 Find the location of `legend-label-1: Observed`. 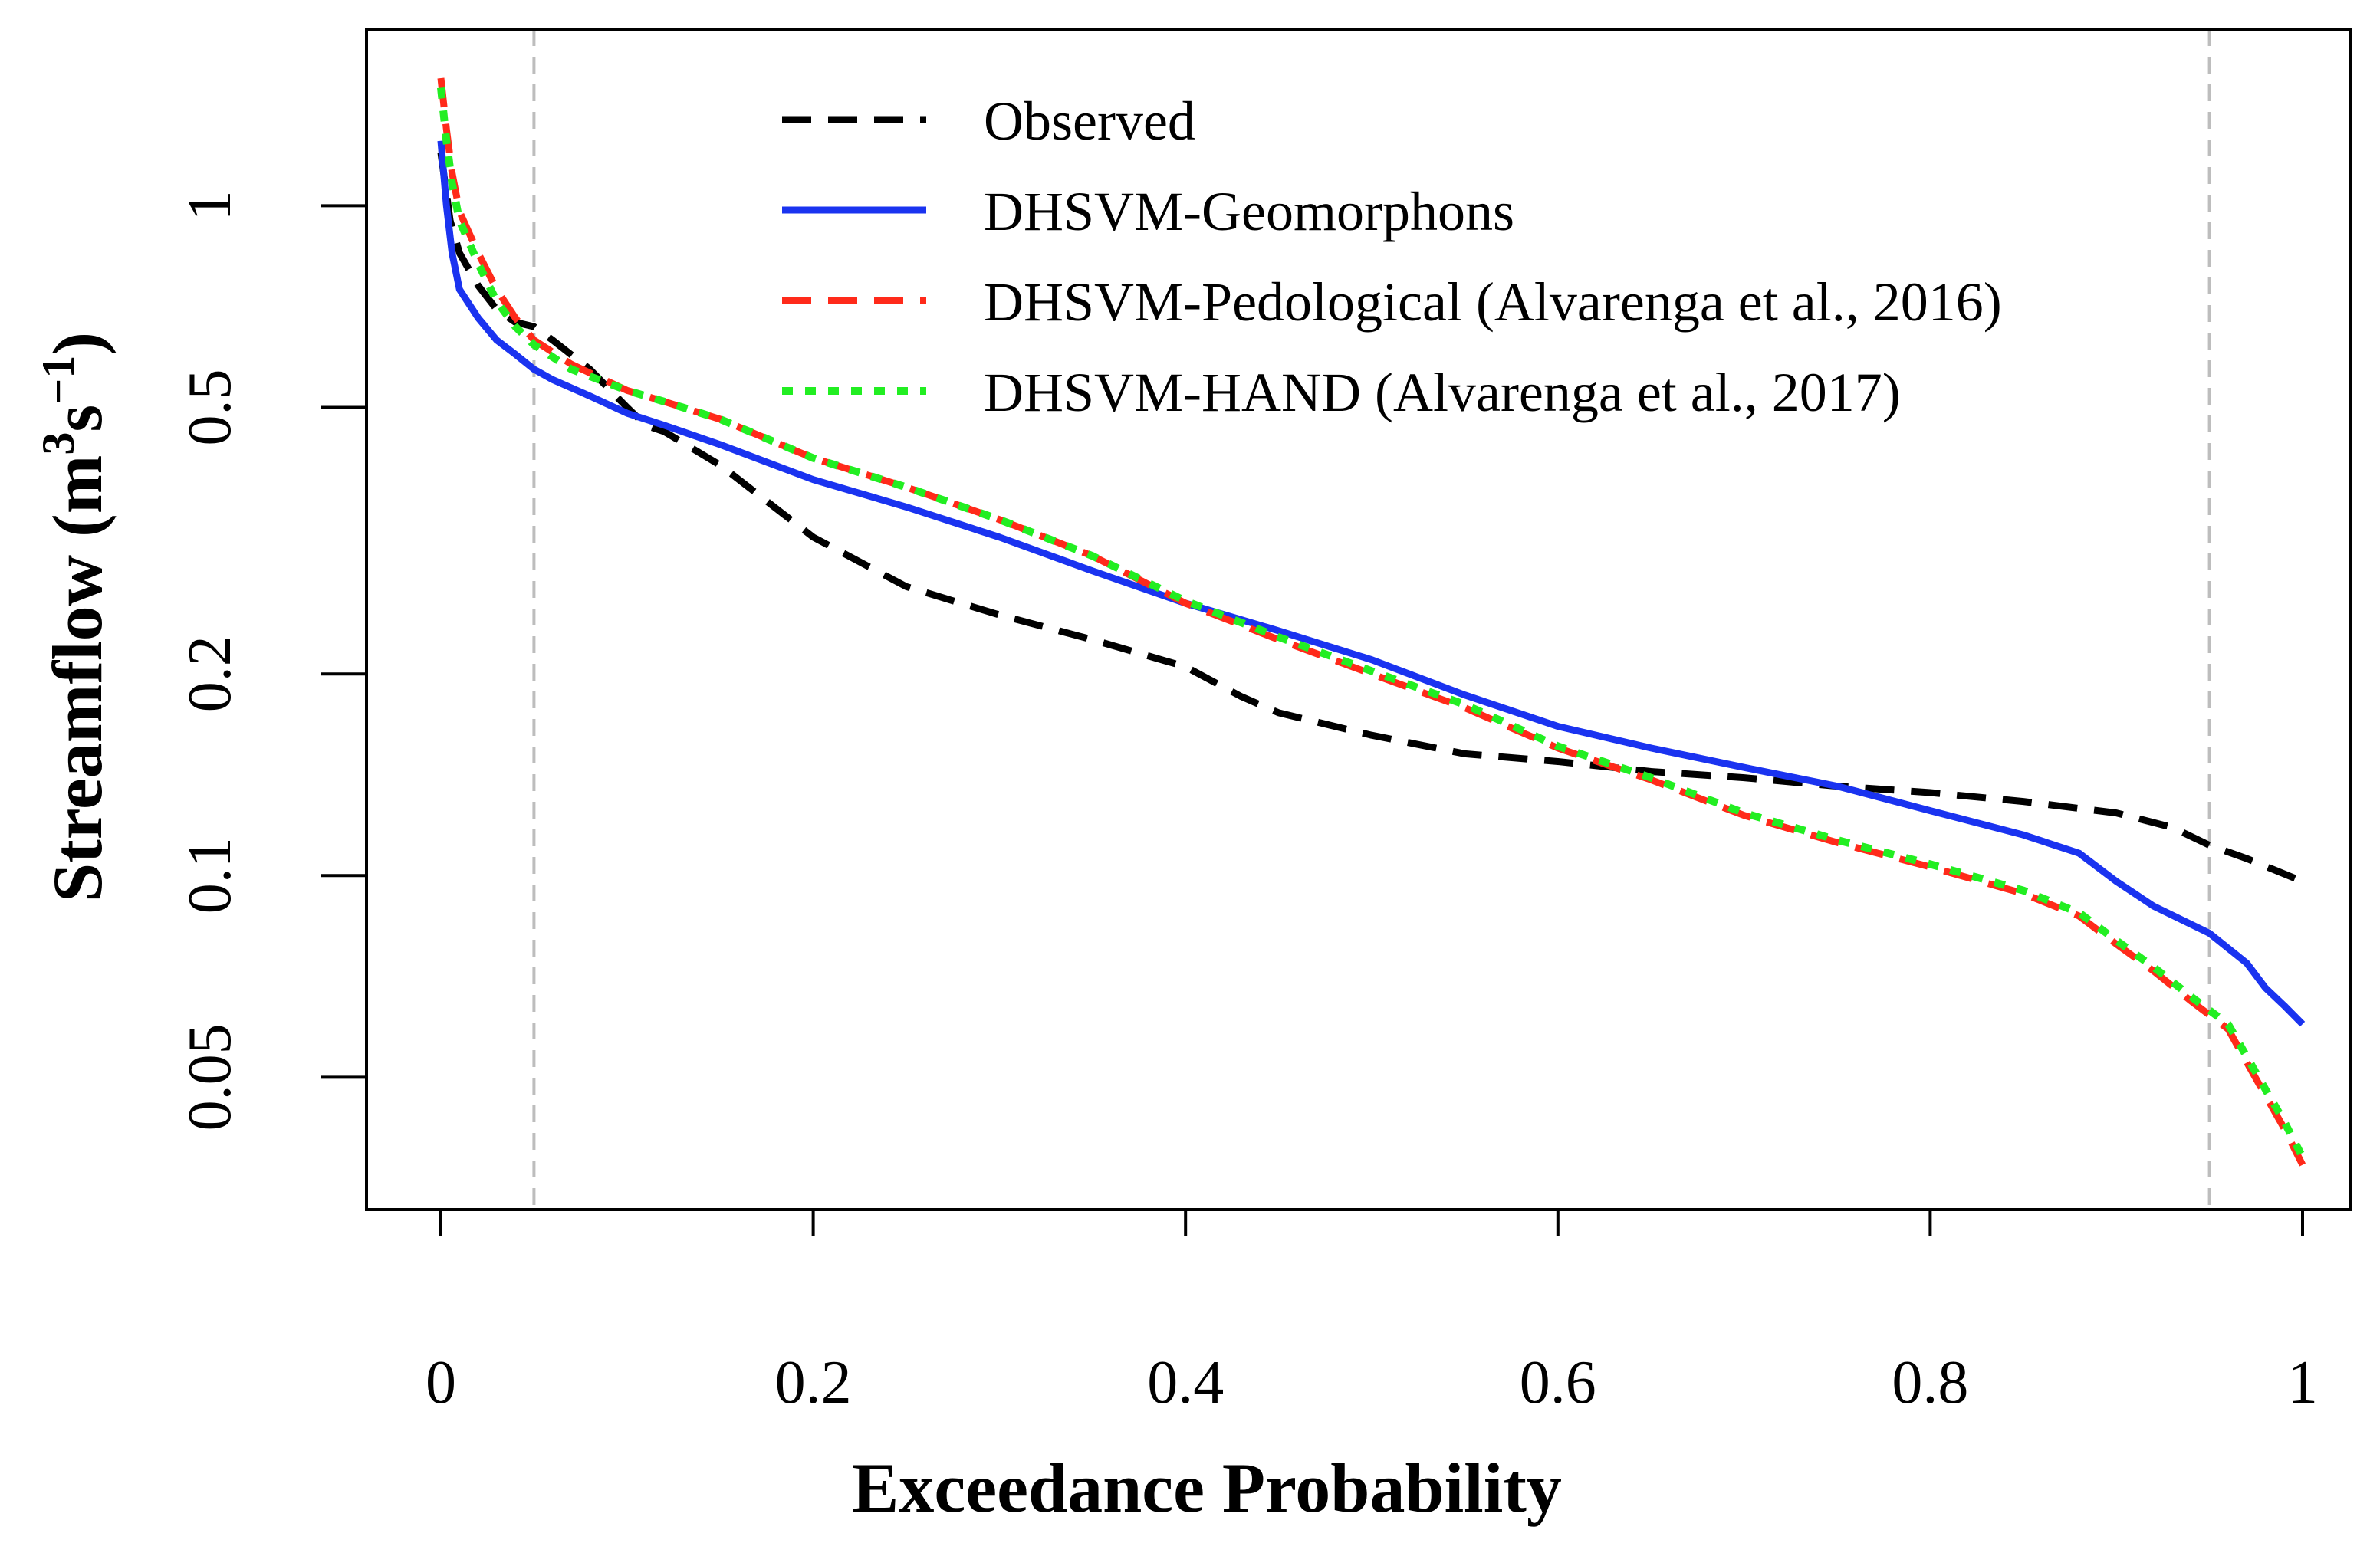

legend-label-1: Observed is located at coordinates (1089, 121).